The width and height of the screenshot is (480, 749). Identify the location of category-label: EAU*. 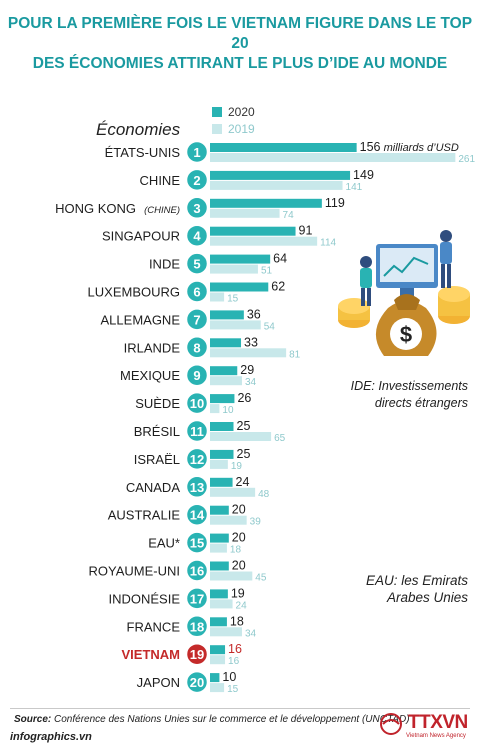
(164, 543).